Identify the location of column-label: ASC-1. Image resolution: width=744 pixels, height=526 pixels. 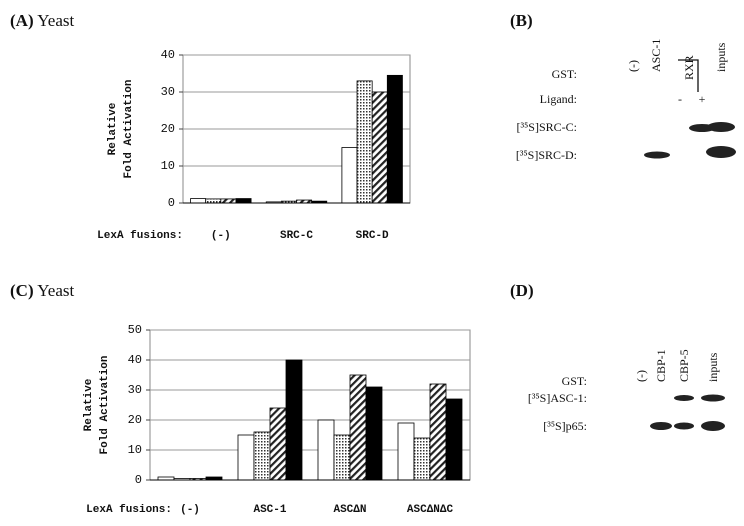
(656, 55).